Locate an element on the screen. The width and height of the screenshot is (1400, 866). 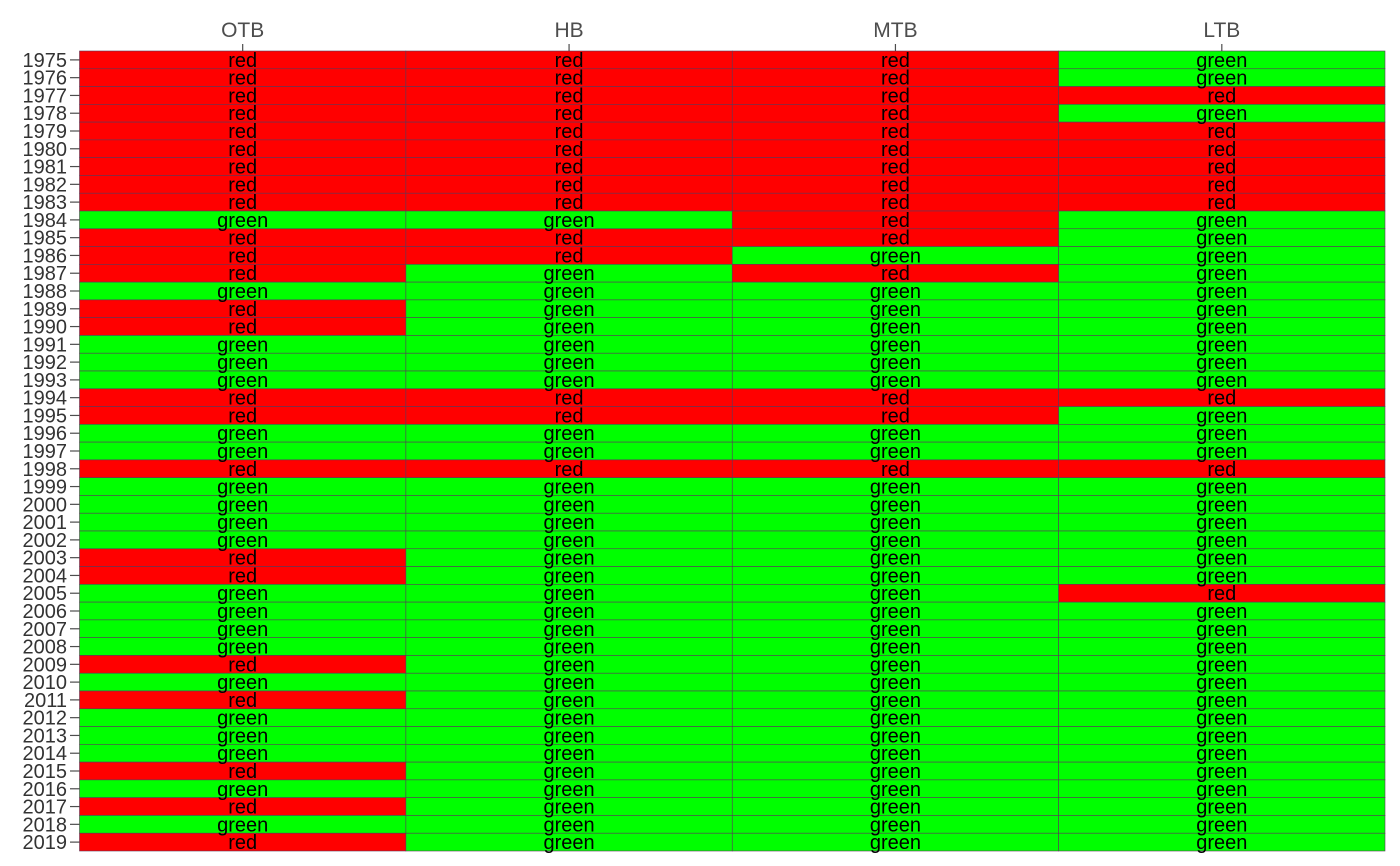
row-label-2005: 2005 is located at coordinates (45, 594).